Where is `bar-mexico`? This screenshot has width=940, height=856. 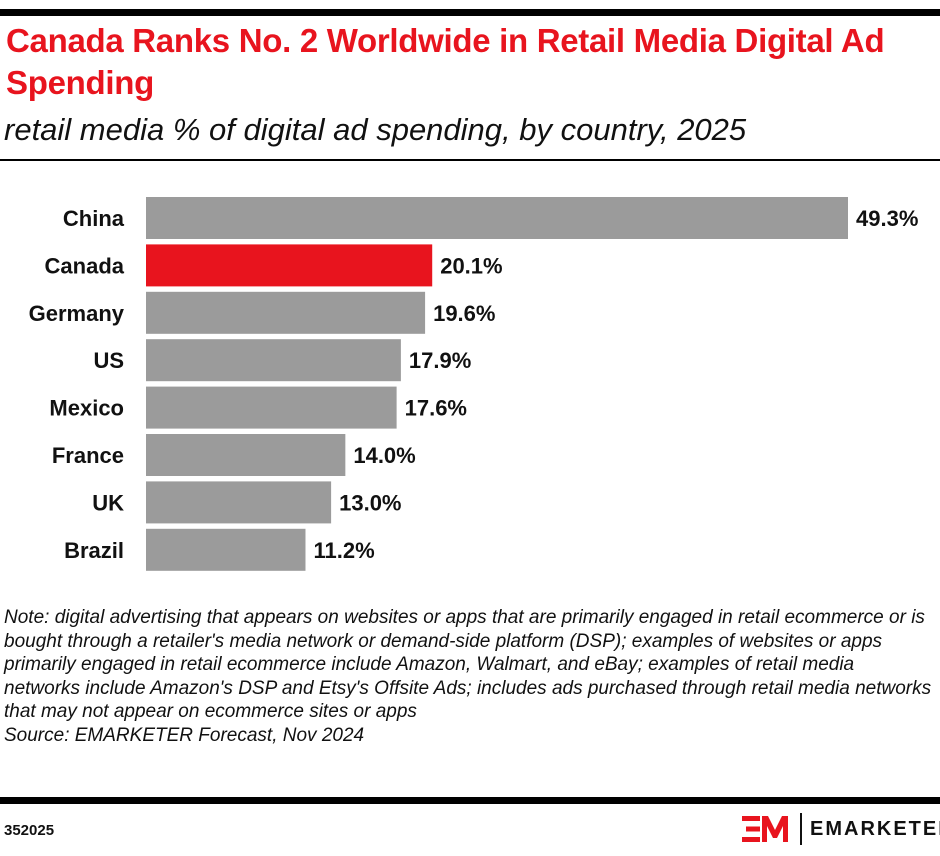 bar-mexico is located at coordinates (271, 407).